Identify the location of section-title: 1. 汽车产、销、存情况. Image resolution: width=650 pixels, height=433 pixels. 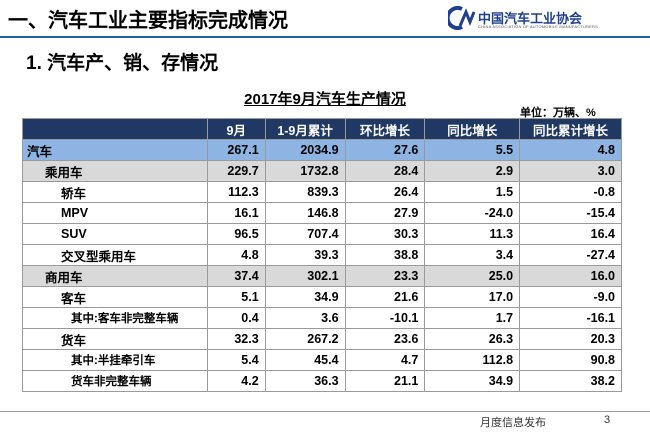
(122, 63).